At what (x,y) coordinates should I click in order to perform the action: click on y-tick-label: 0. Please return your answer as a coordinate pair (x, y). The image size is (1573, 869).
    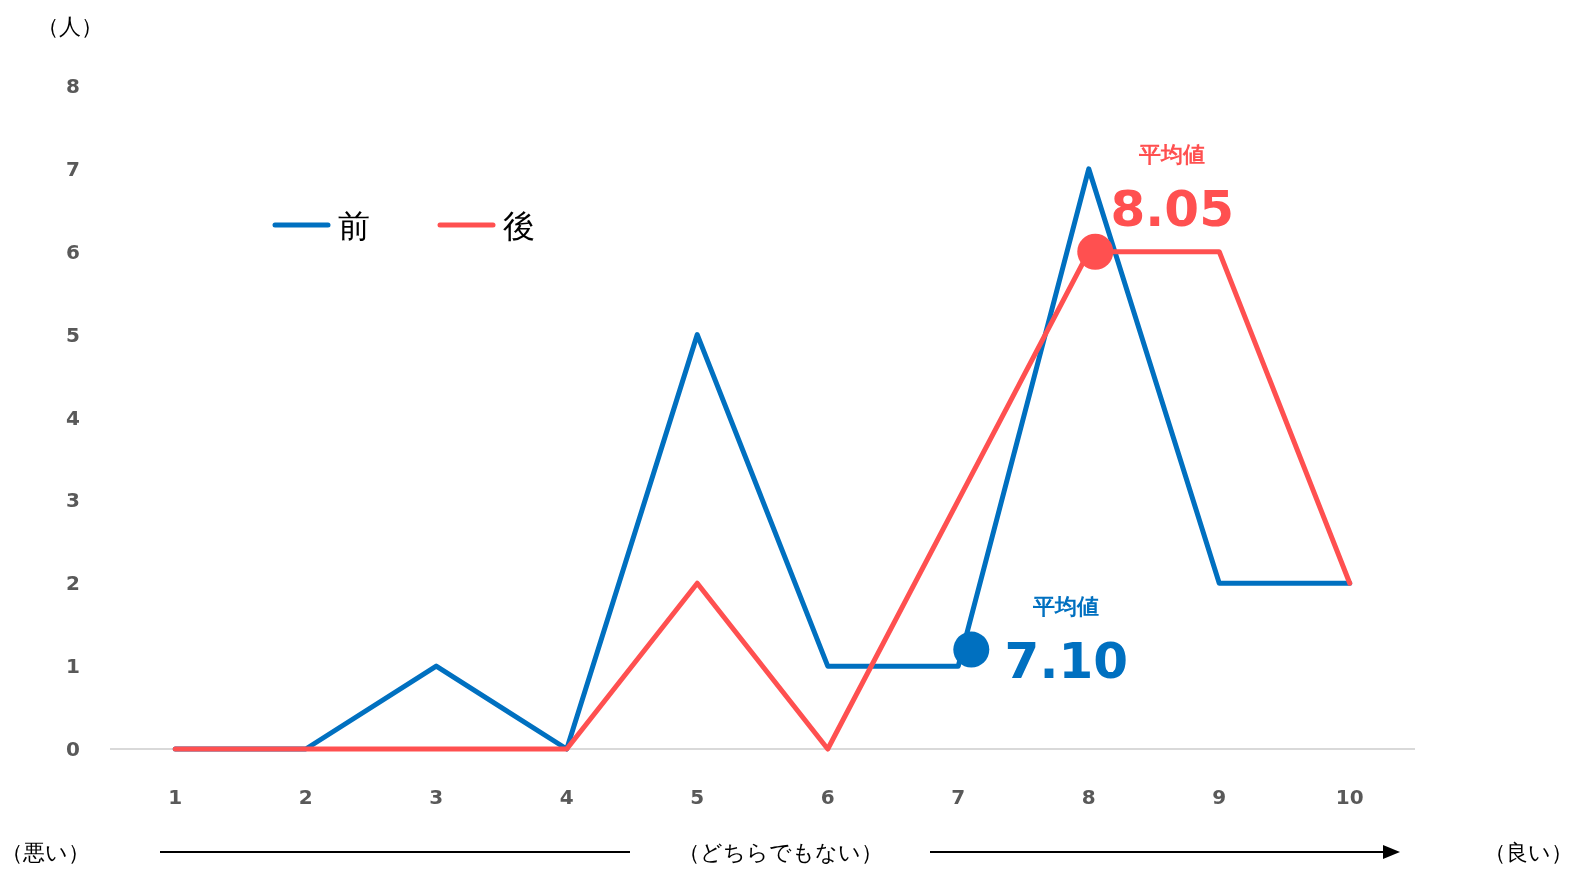
    Looking at the image, I should click on (73, 749).